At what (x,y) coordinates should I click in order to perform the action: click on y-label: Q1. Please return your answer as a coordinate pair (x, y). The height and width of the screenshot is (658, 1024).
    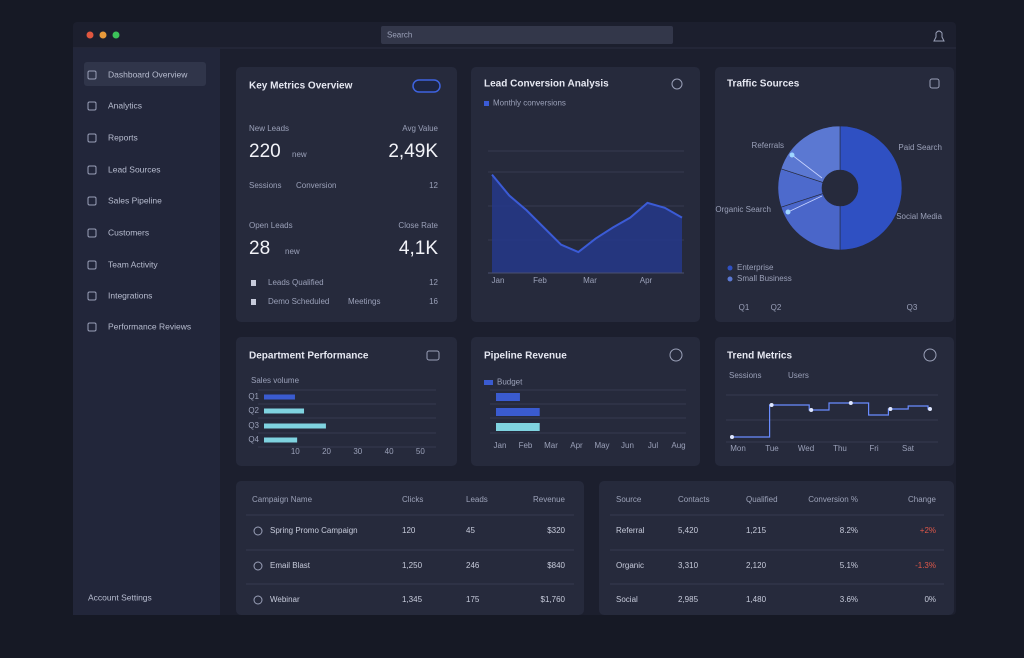
    Looking at the image, I should click on (253, 396).